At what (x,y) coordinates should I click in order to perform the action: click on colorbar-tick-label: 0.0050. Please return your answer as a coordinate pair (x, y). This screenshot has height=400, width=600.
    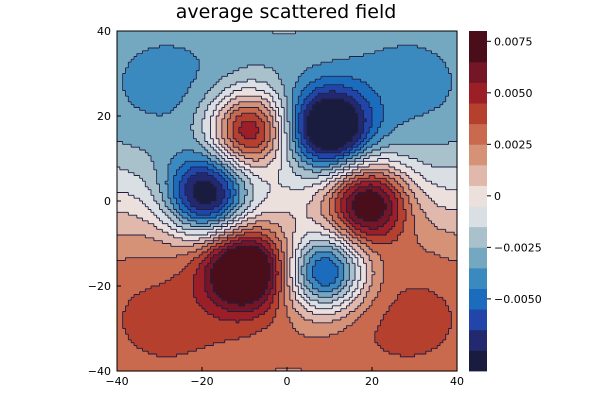
    Looking at the image, I should click on (513, 93).